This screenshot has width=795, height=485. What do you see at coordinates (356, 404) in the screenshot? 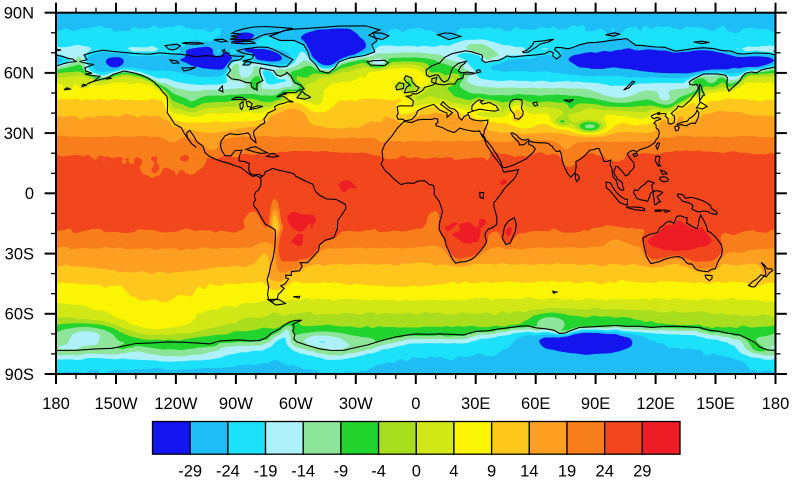
I see `svg-text: 30W` at bounding box center [356, 404].